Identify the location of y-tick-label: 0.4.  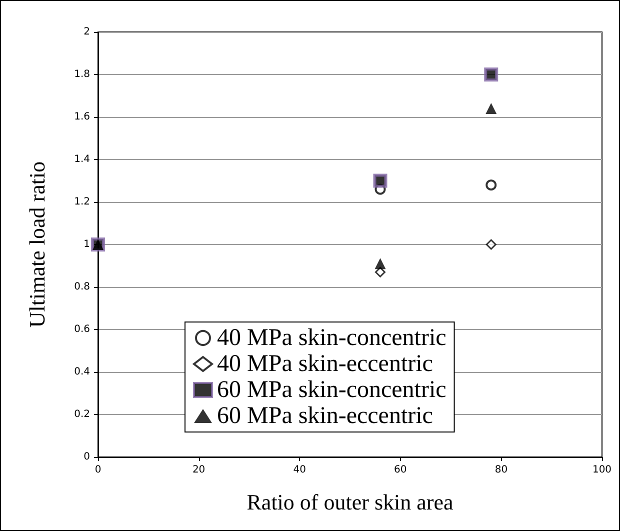
(82, 372).